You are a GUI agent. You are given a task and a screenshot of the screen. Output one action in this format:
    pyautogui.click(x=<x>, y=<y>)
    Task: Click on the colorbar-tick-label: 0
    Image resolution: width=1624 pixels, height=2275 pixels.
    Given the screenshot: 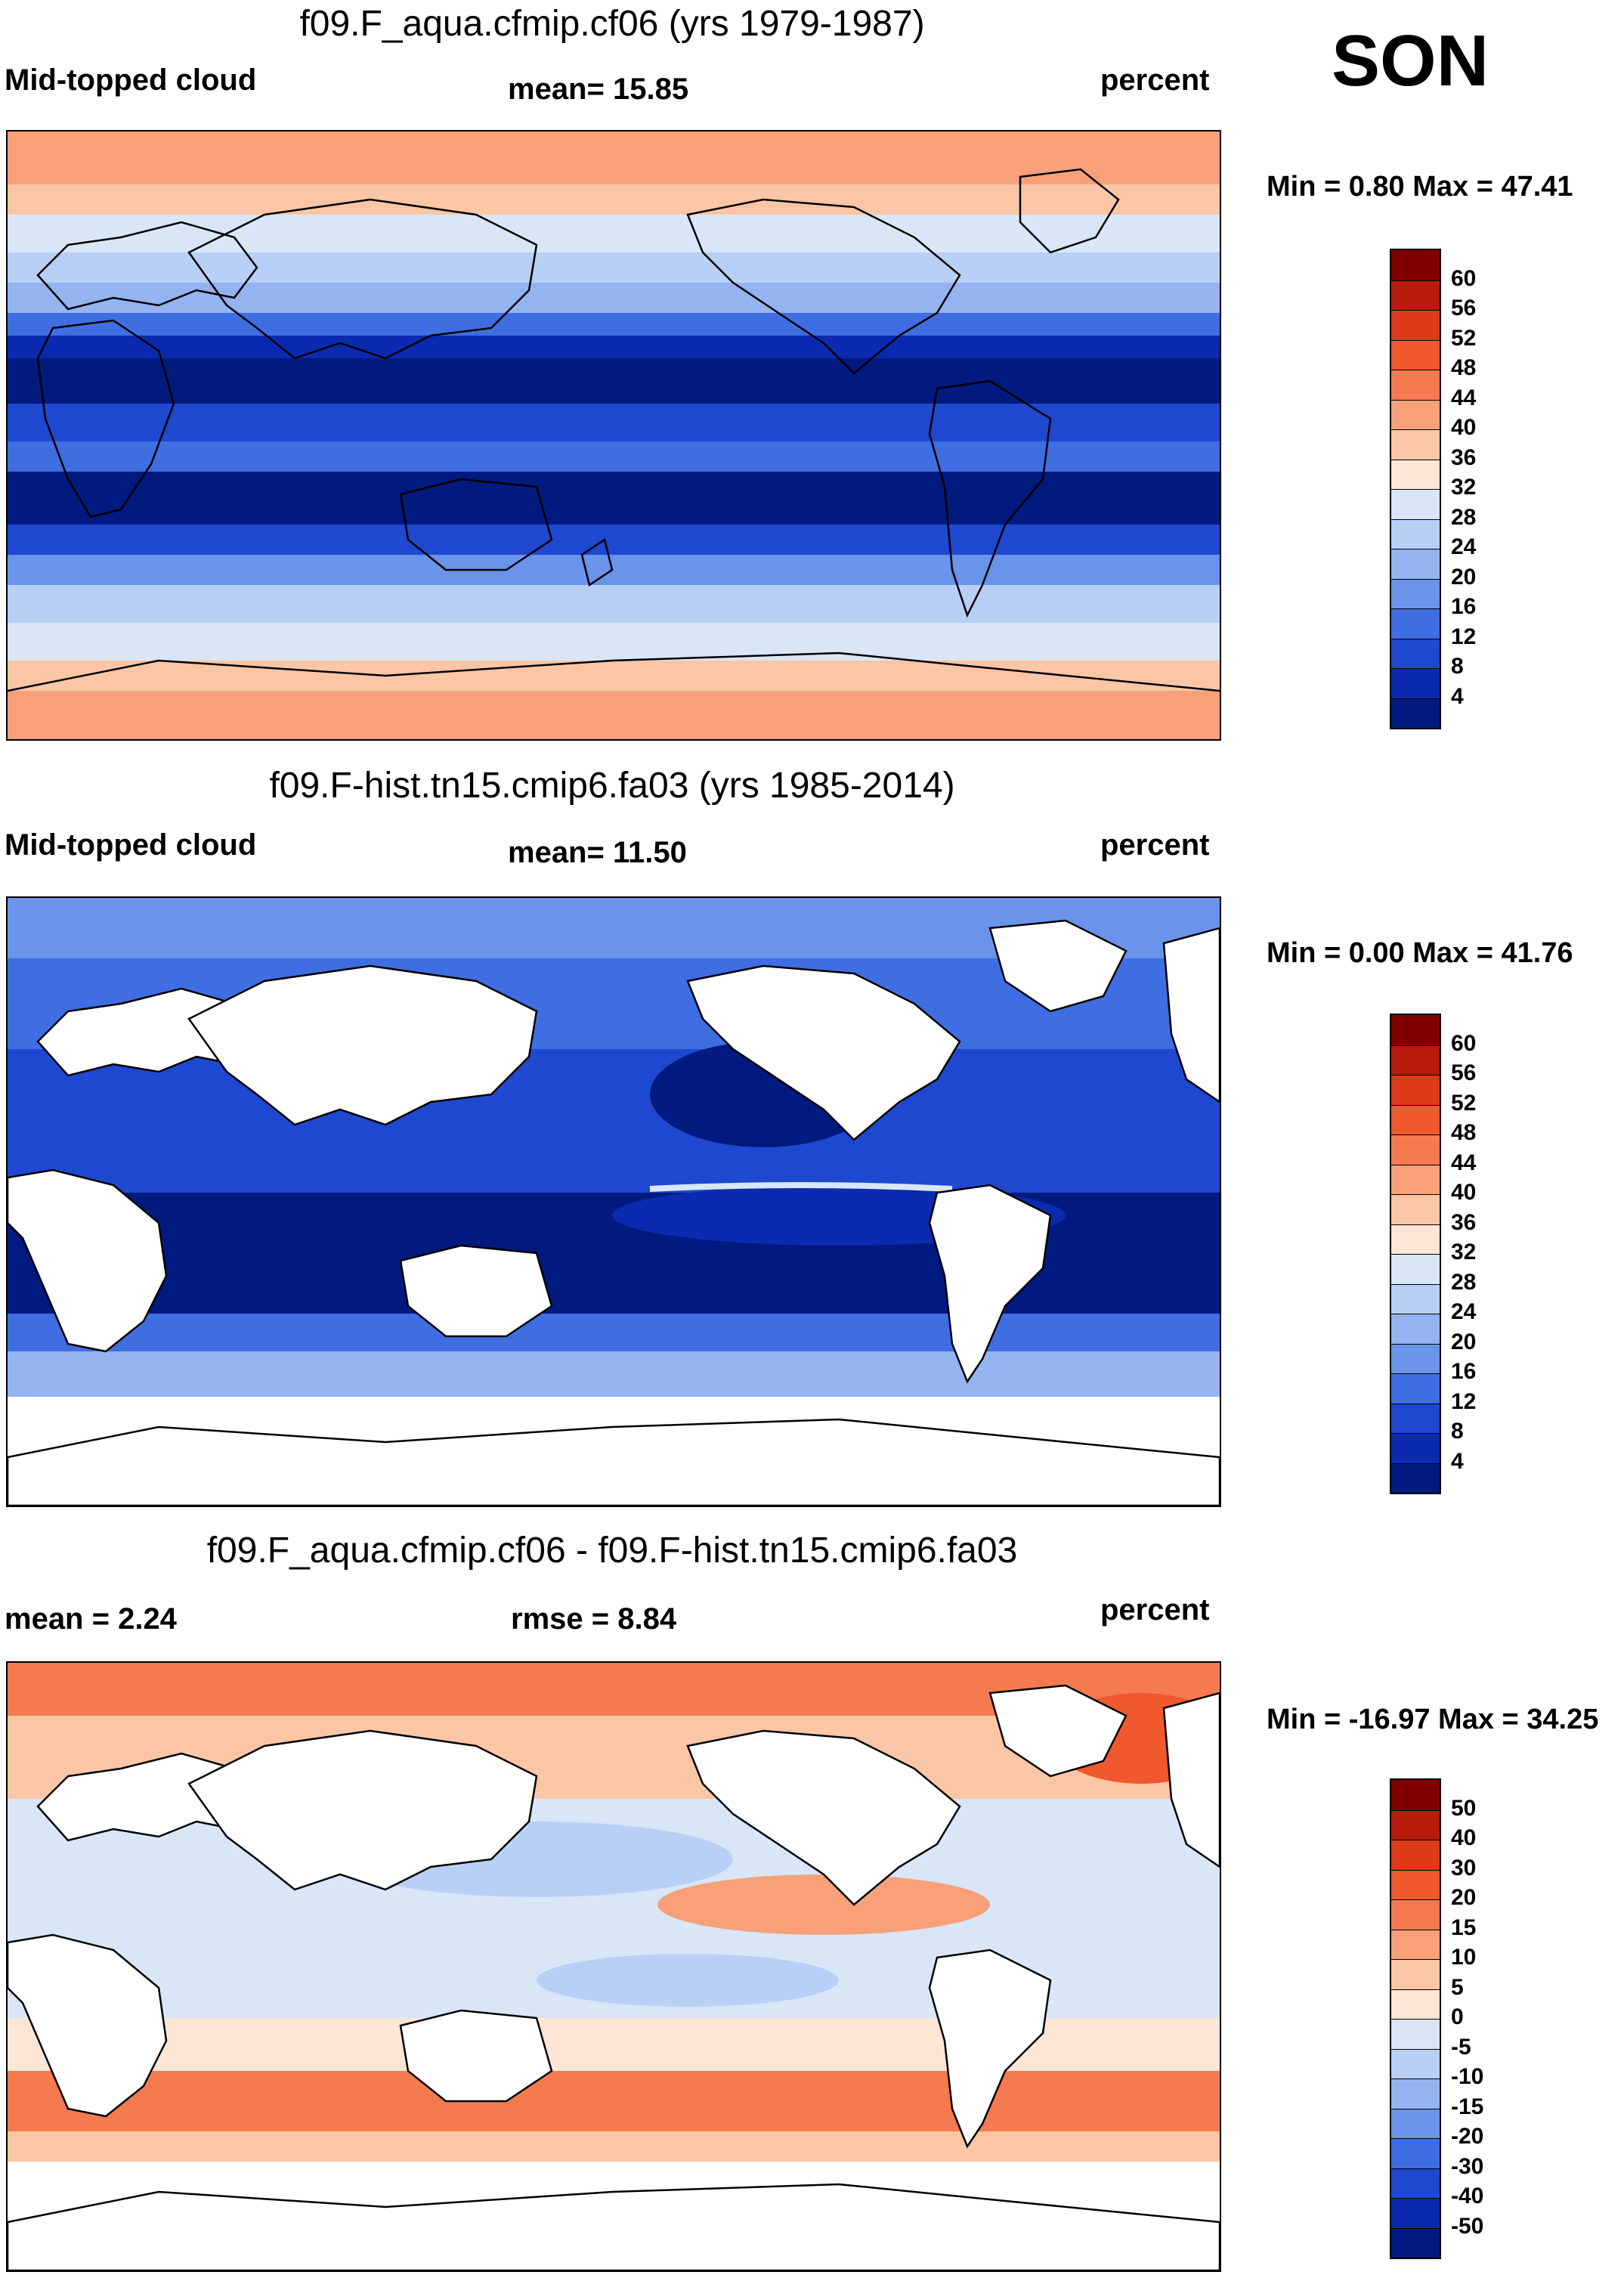 What is the action you would take?
    pyautogui.click(x=1457, y=2016)
    